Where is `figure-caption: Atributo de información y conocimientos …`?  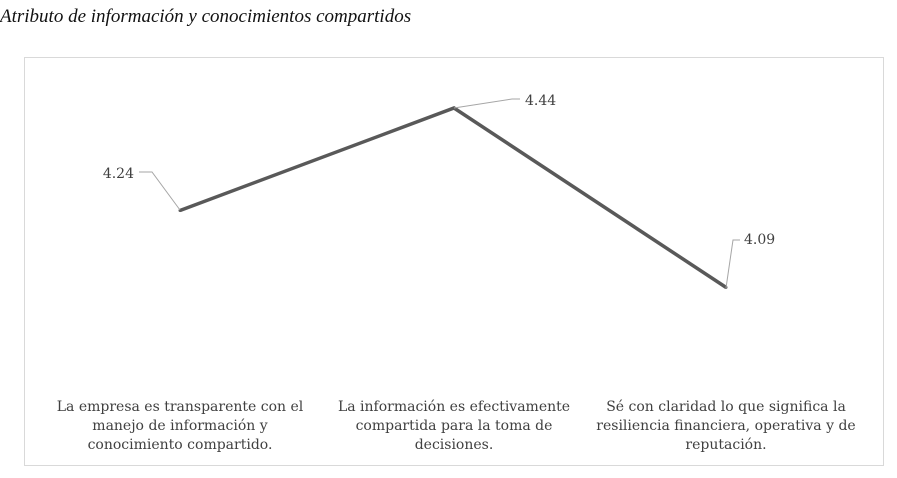 figure-caption: Atributo de información y conocimientos … is located at coordinates (206, 16).